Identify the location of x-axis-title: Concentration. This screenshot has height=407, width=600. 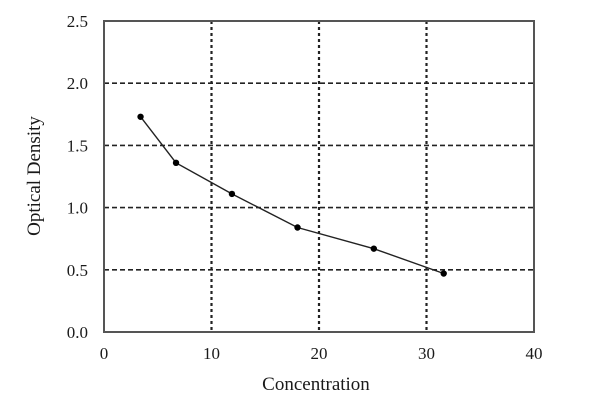
(316, 384).